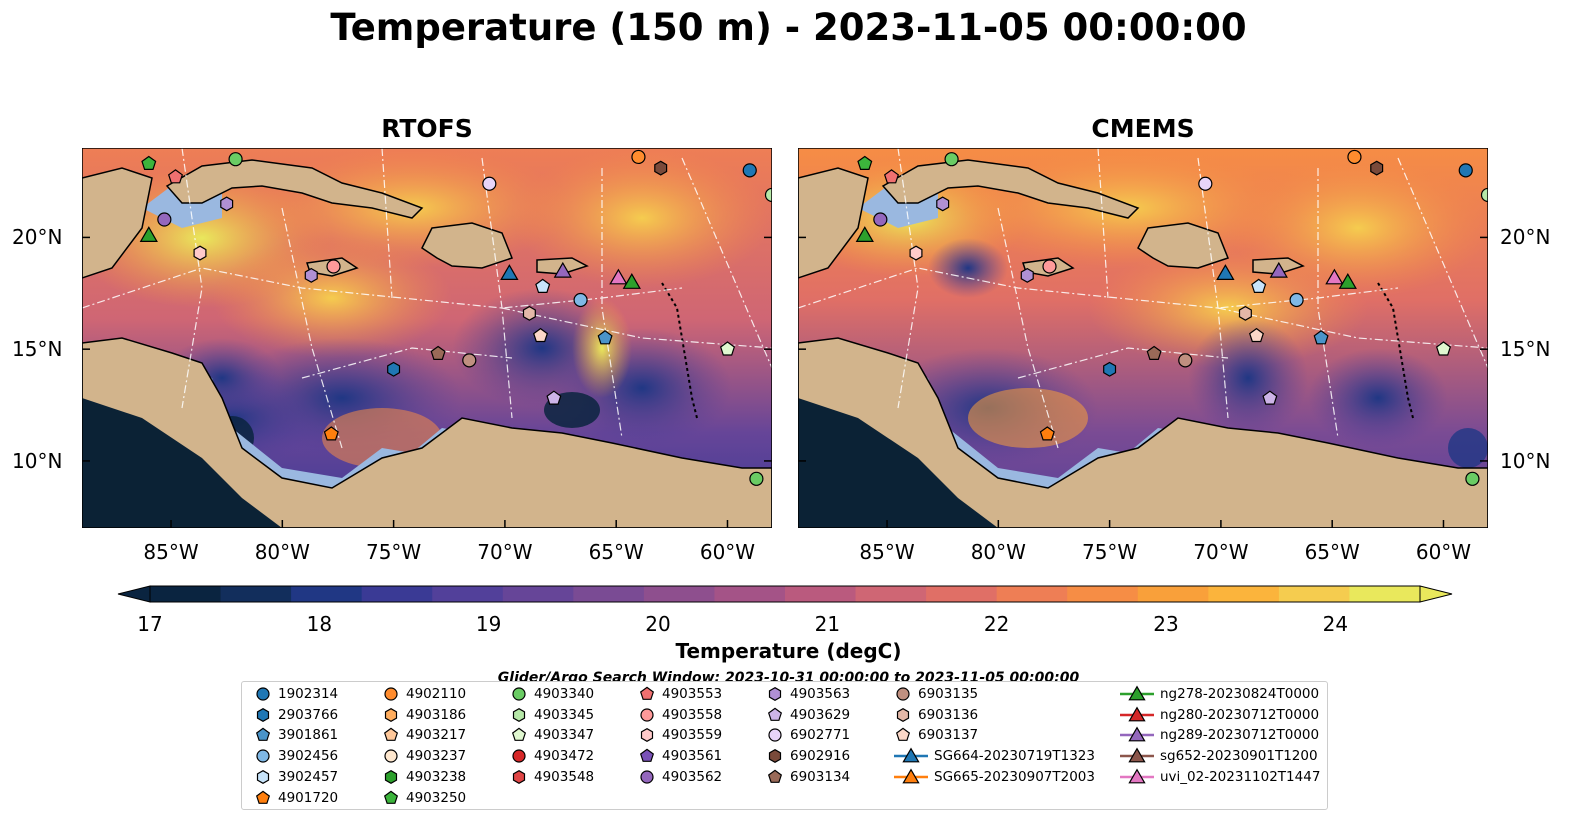  I want to click on colorbar-extend-low, so click(134, 594).